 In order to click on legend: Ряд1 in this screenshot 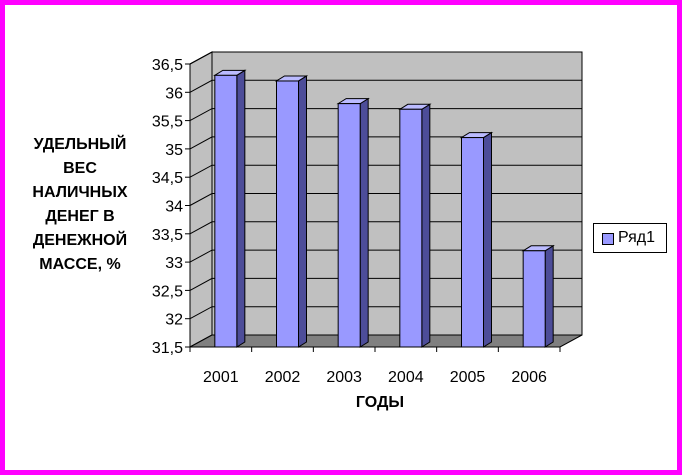, I will do `click(630, 238)`.